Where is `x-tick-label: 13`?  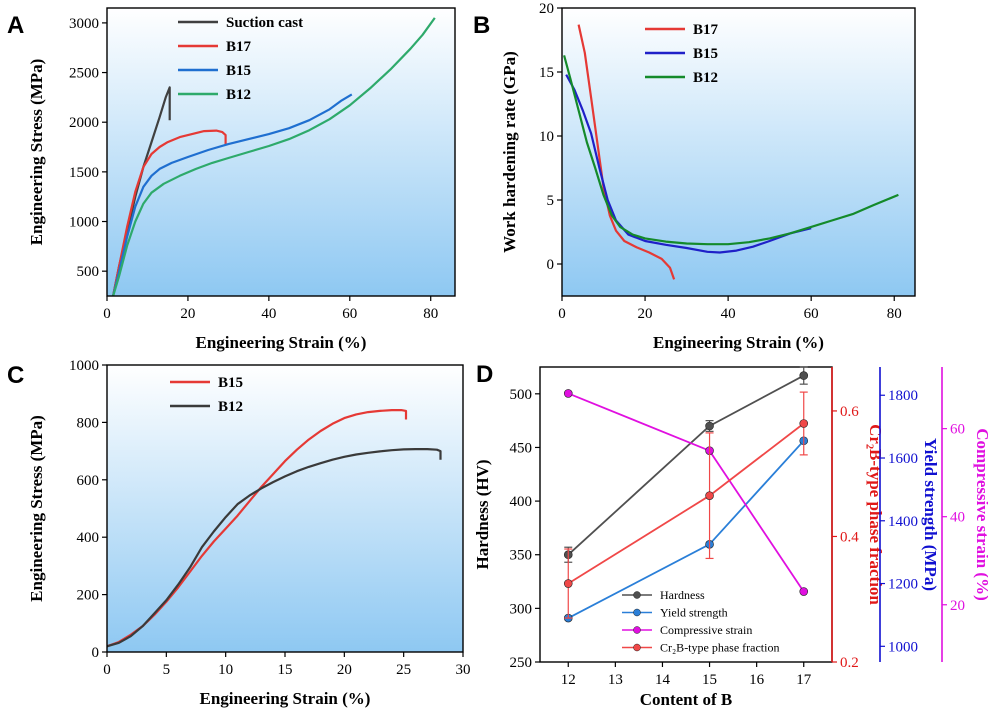
x-tick-label: 13 is located at coordinates (615, 680).